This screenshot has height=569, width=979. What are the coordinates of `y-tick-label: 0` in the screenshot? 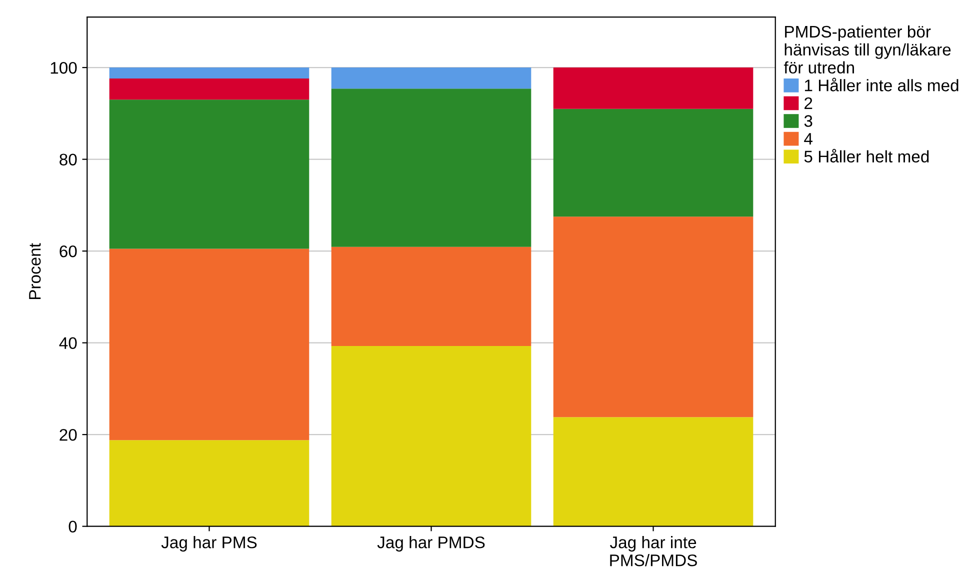 It's located at (72, 526).